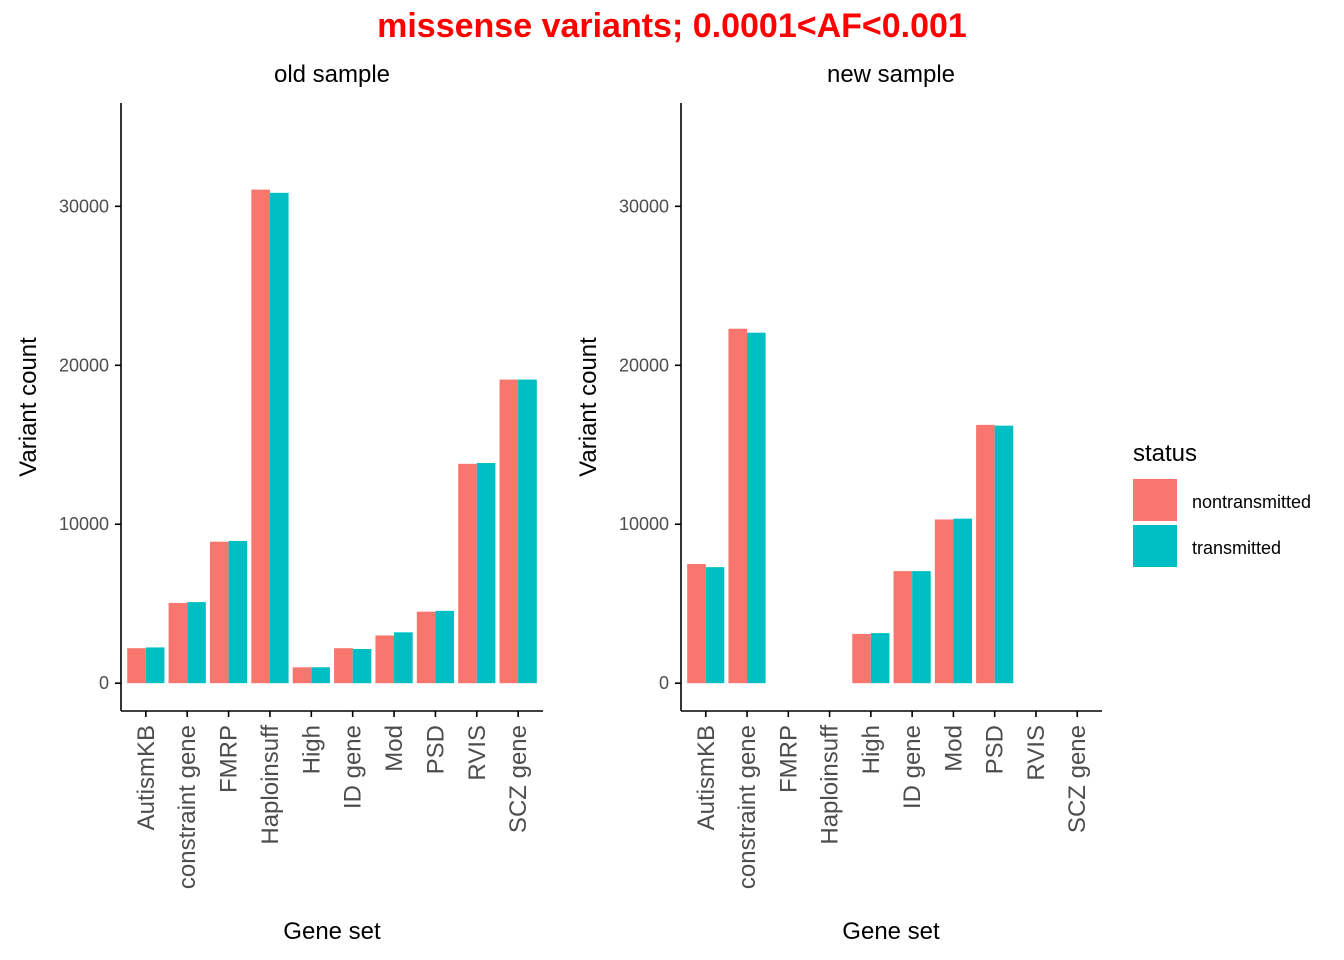 This screenshot has width=1344, height=960. What do you see at coordinates (1165, 453) in the screenshot?
I see `legend-title: status` at bounding box center [1165, 453].